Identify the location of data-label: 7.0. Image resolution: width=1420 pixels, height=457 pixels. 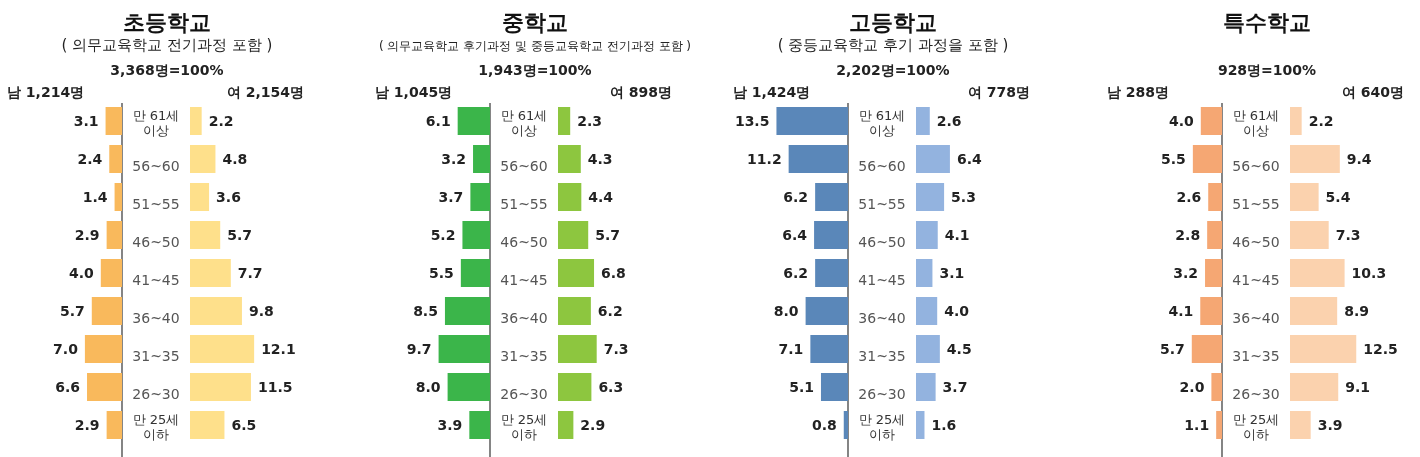
(66, 349).